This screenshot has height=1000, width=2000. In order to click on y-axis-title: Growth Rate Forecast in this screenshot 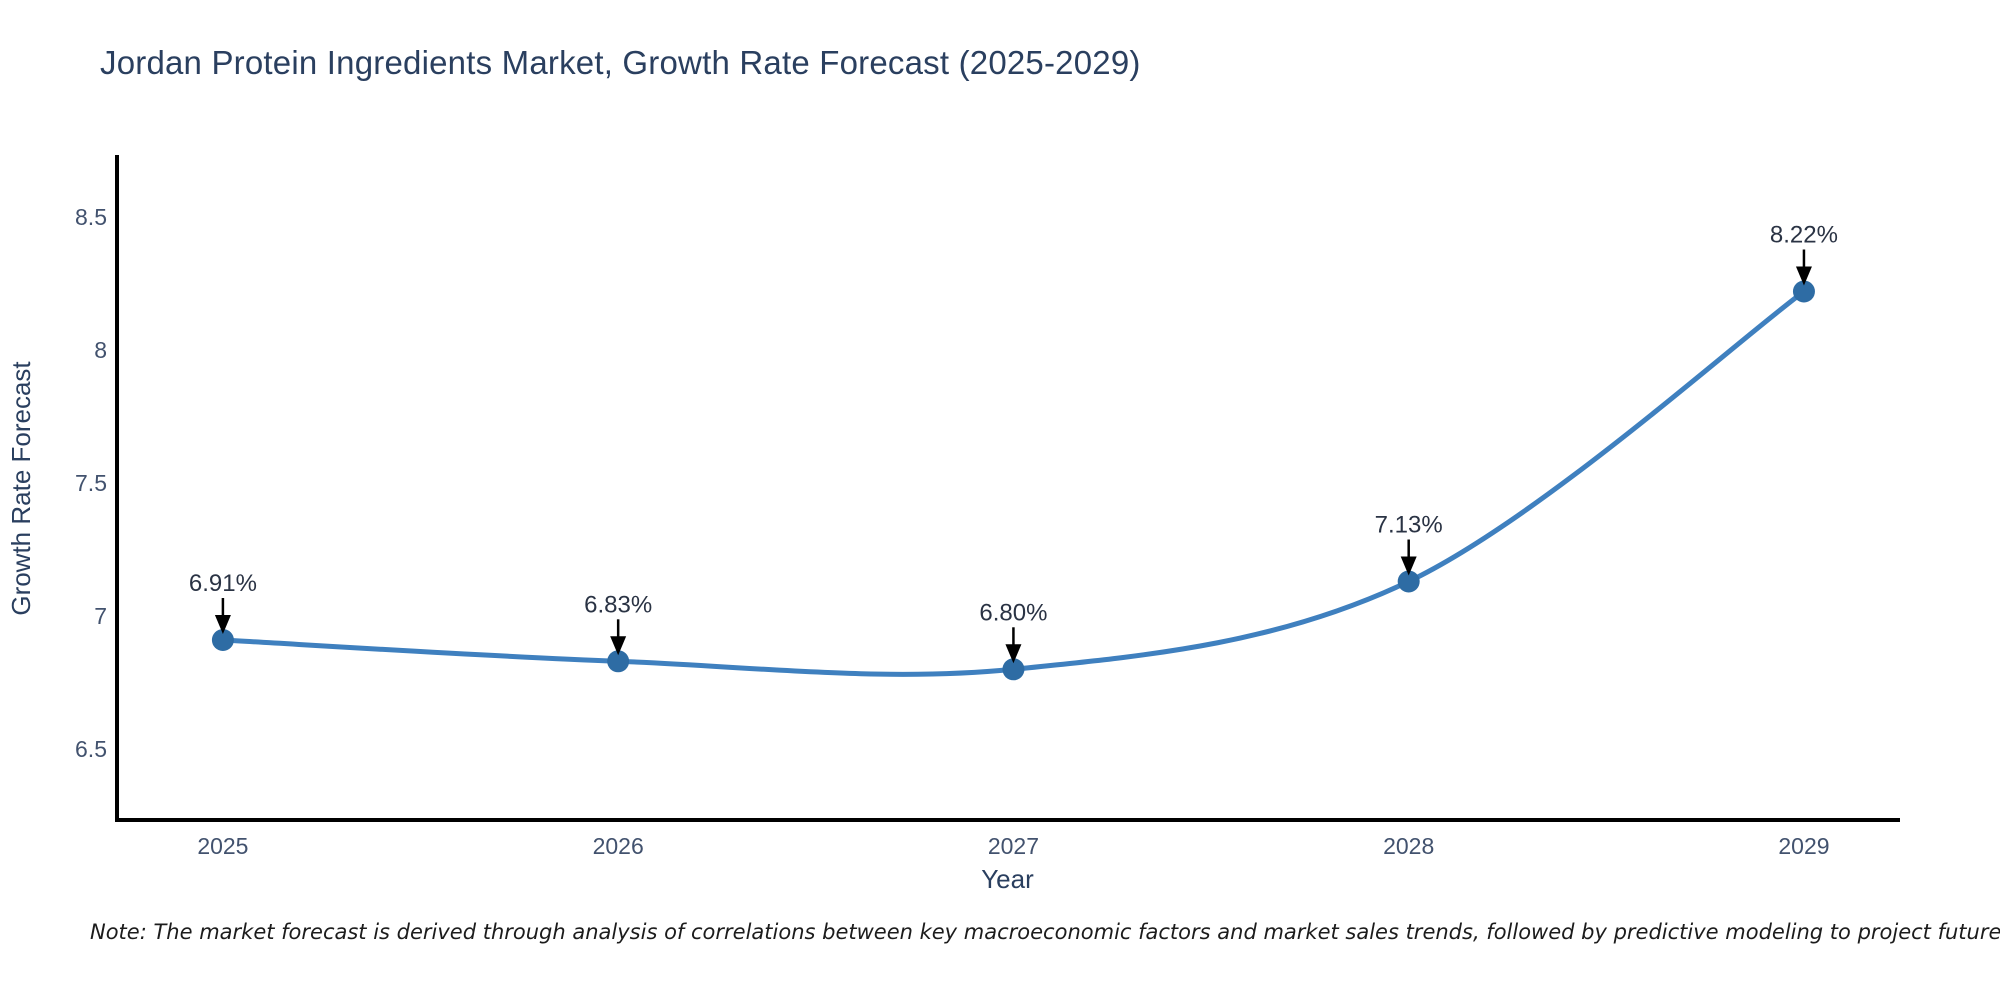, I will do `click(21, 488)`.